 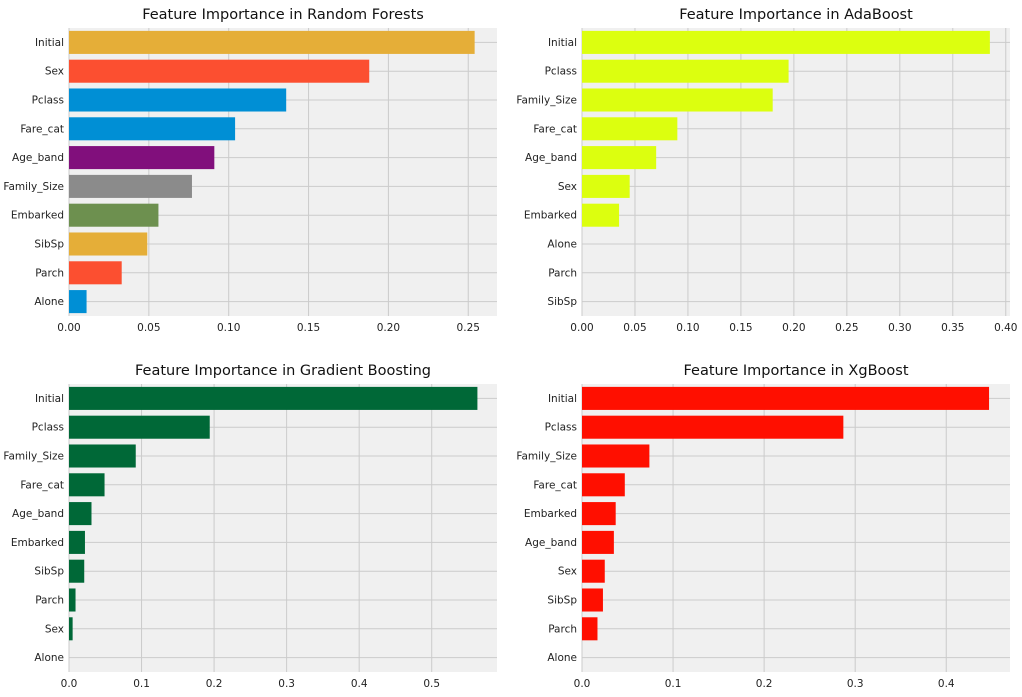 I want to click on chart-title: Feature Importance in Gradient Boosting, so click(x=283, y=371).